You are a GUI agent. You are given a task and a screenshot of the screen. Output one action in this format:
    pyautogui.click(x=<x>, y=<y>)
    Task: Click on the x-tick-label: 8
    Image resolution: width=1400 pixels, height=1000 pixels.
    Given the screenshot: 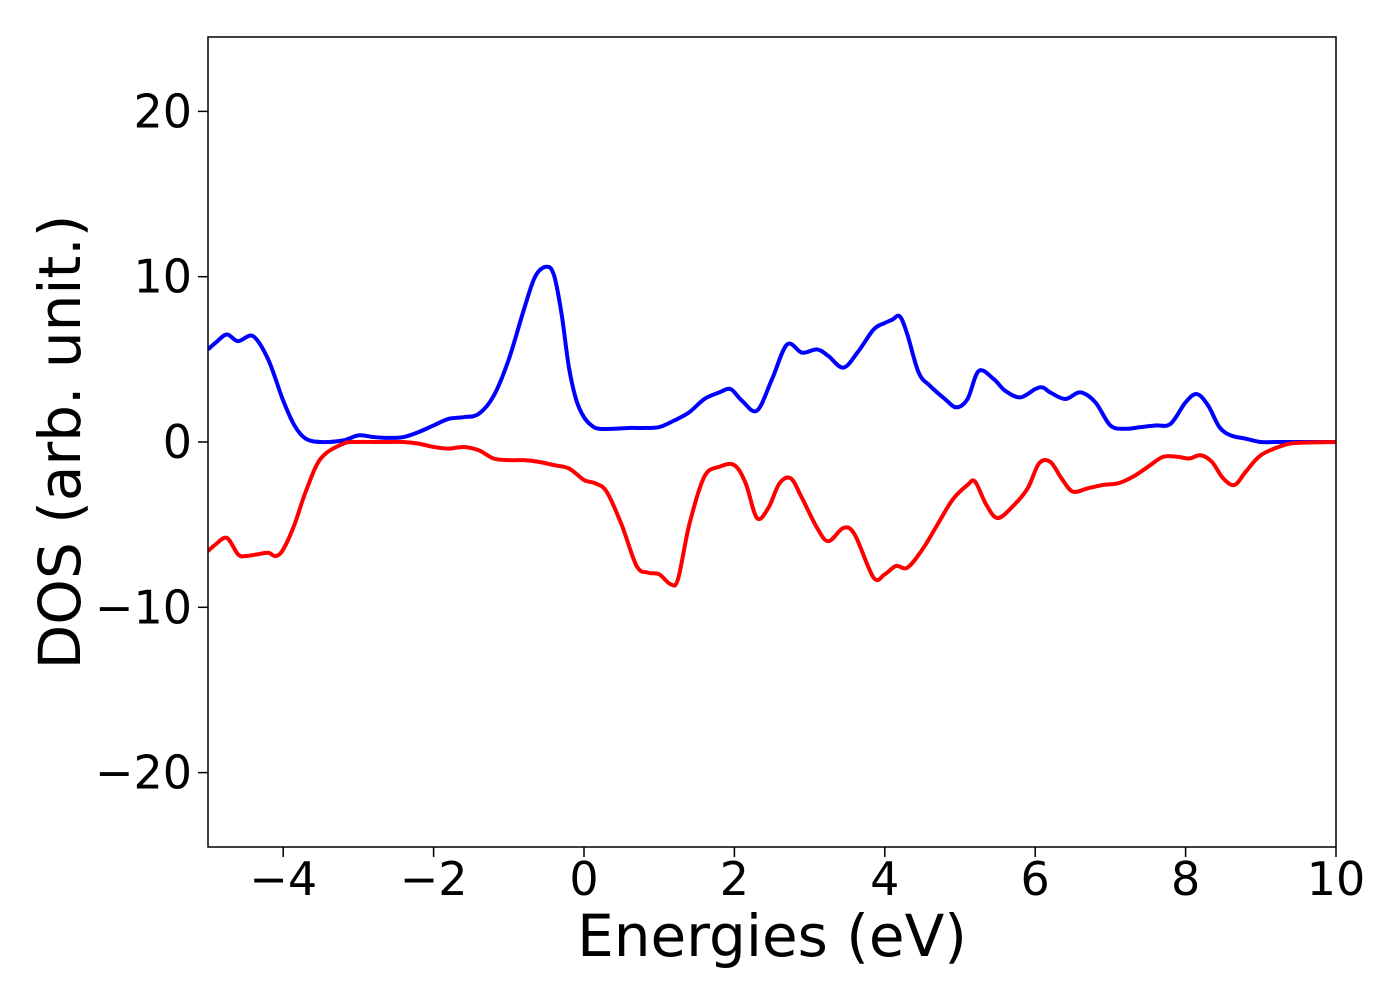 What is the action you would take?
    pyautogui.click(x=1185, y=879)
    